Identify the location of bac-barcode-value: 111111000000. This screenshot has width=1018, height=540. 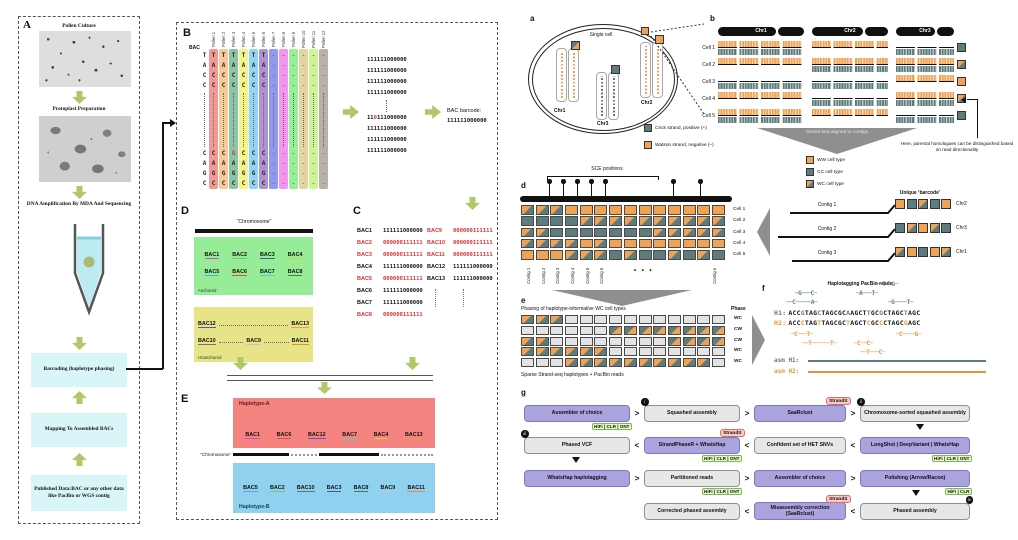
(467, 121).